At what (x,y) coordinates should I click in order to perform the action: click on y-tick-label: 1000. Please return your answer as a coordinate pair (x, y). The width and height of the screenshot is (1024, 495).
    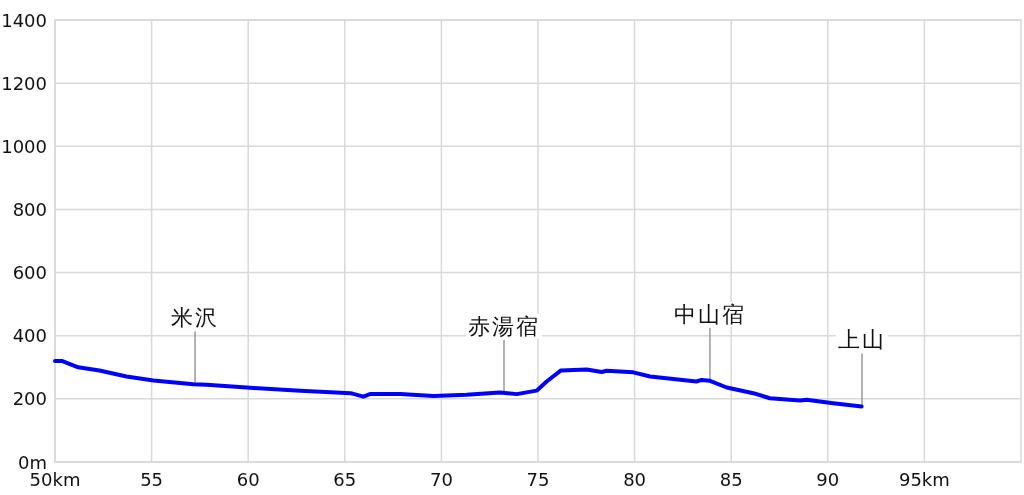
    Looking at the image, I should click on (24, 146).